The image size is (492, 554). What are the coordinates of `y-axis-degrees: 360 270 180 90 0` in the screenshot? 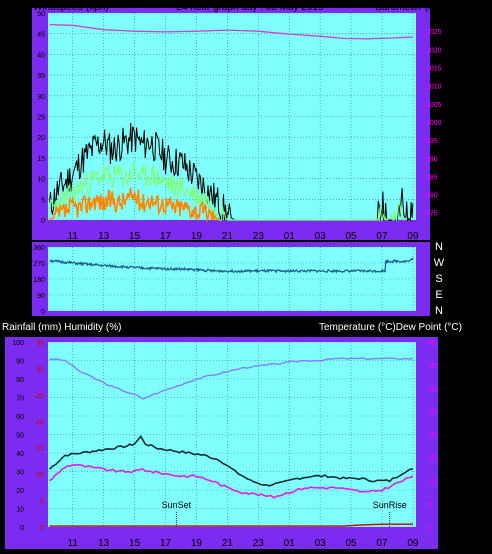 It's located at (39, 280).